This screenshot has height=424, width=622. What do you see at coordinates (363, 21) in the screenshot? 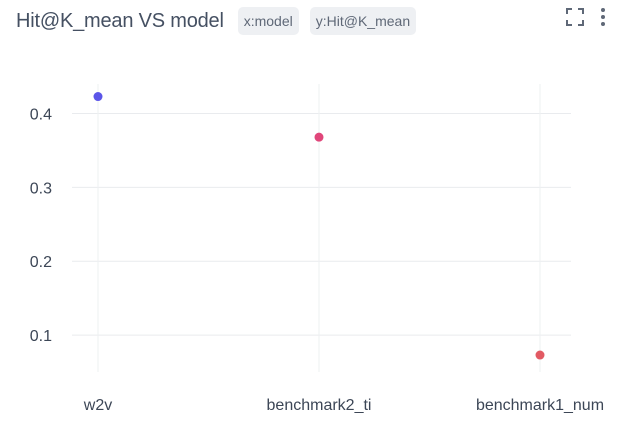
I see `y-axis-chip: y:Hit@K_mean` at bounding box center [363, 21].